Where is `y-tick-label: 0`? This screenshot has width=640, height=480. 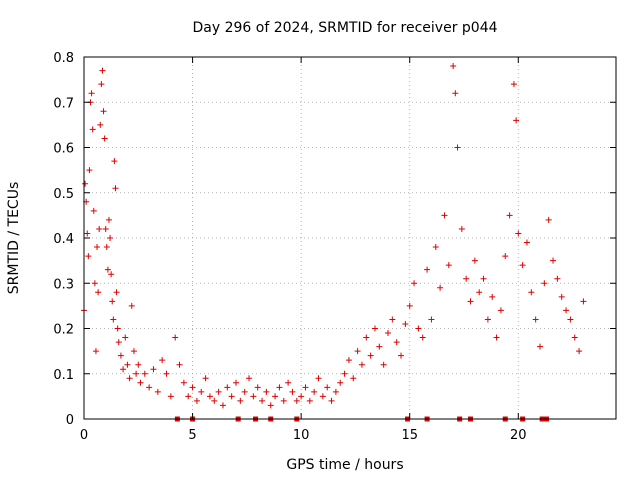 y-tick-label: 0 is located at coordinates (70, 420).